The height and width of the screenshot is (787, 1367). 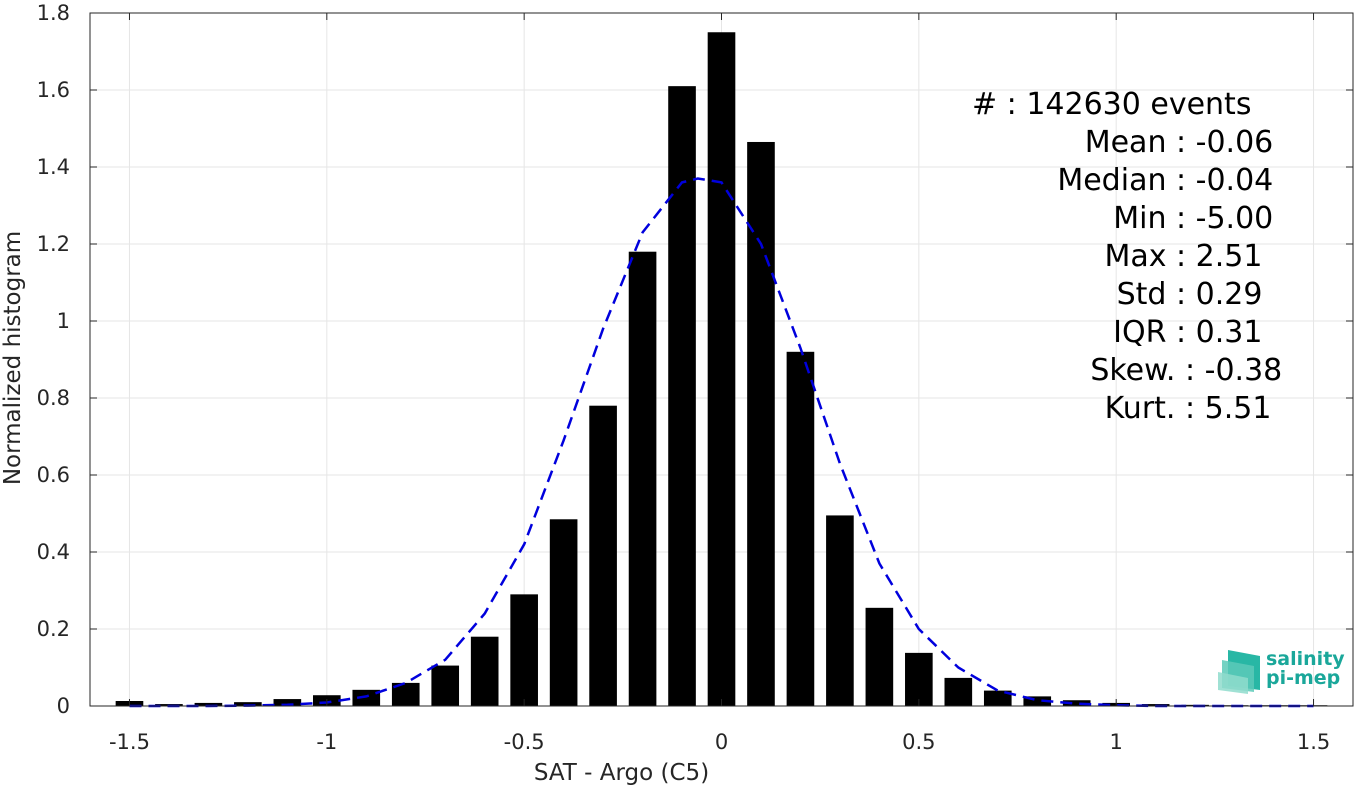 I want to click on salinity-pi-mep-logo: salinity pi-mep, so click(x=1281, y=671).